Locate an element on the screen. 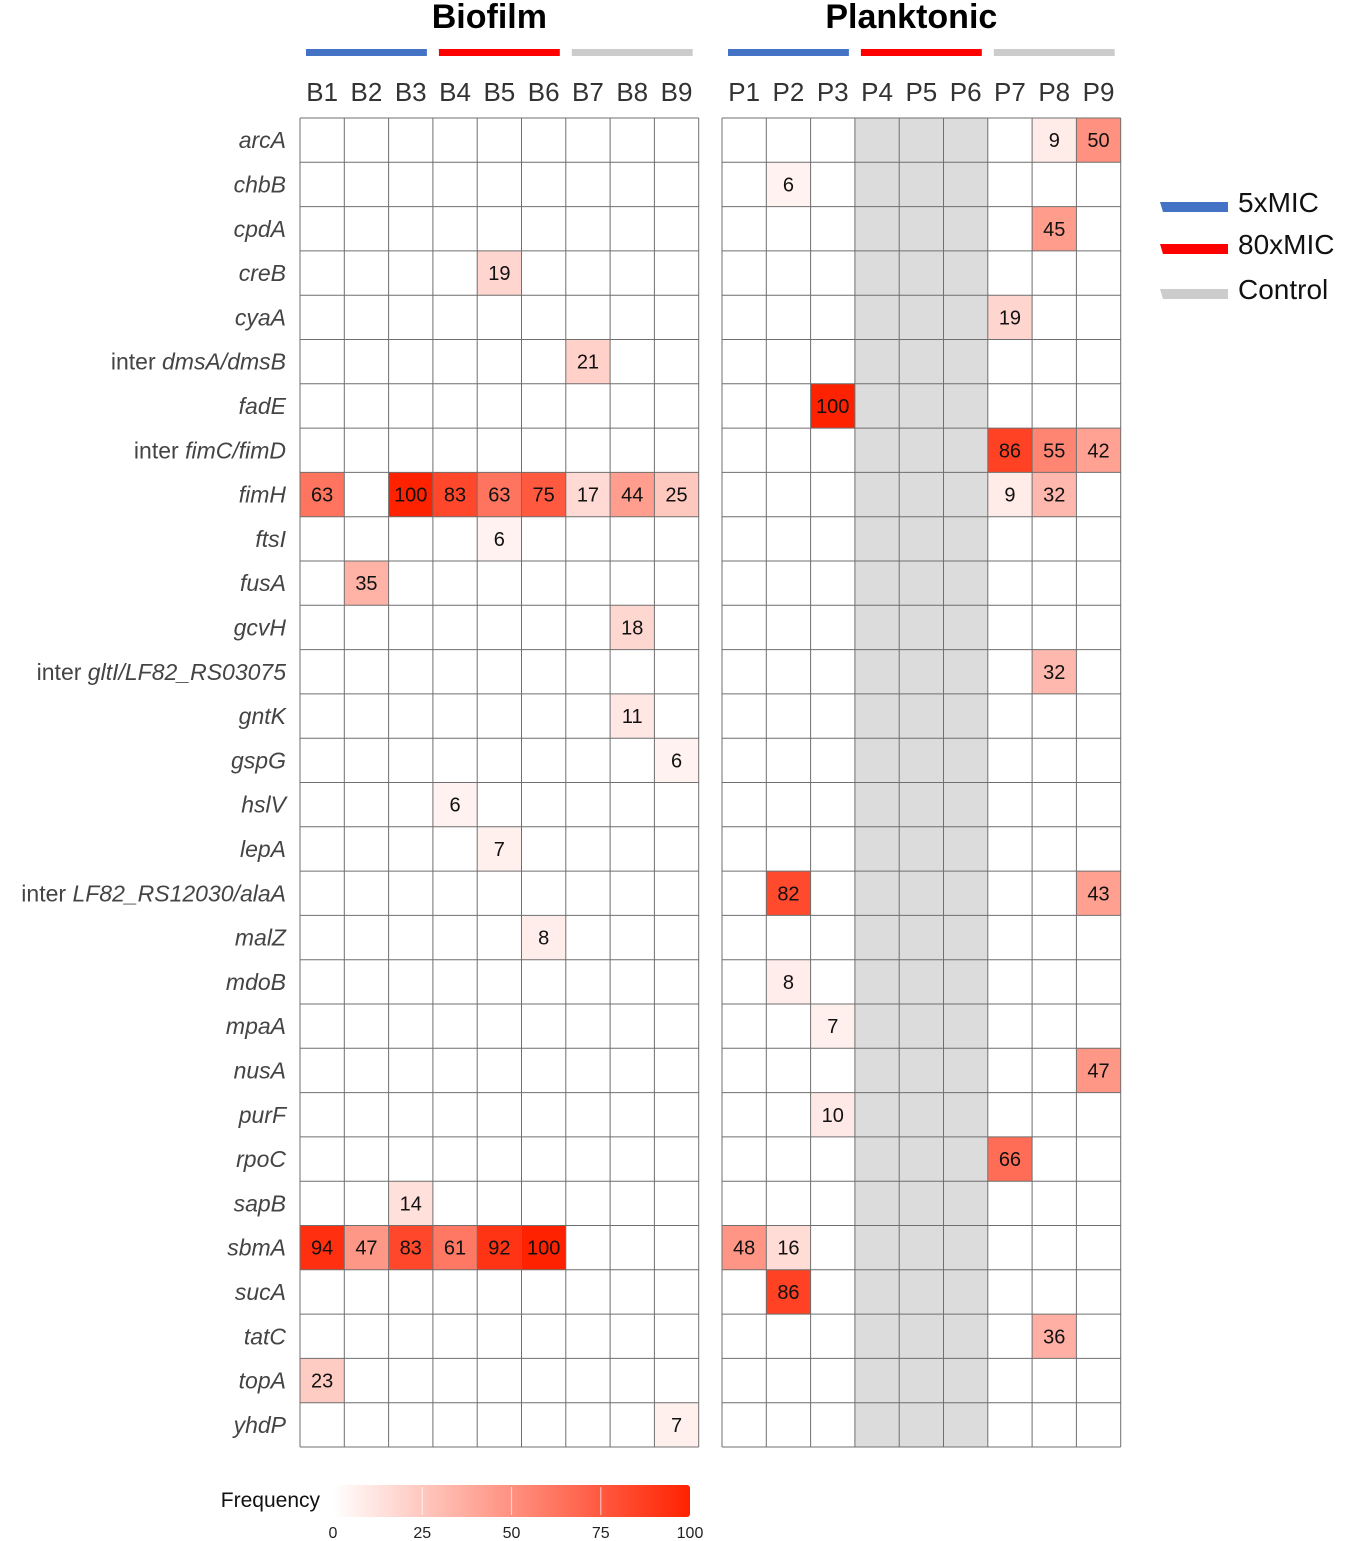 The width and height of the screenshot is (1347, 1541). column-label-p5: P5 is located at coordinates (921, 92).